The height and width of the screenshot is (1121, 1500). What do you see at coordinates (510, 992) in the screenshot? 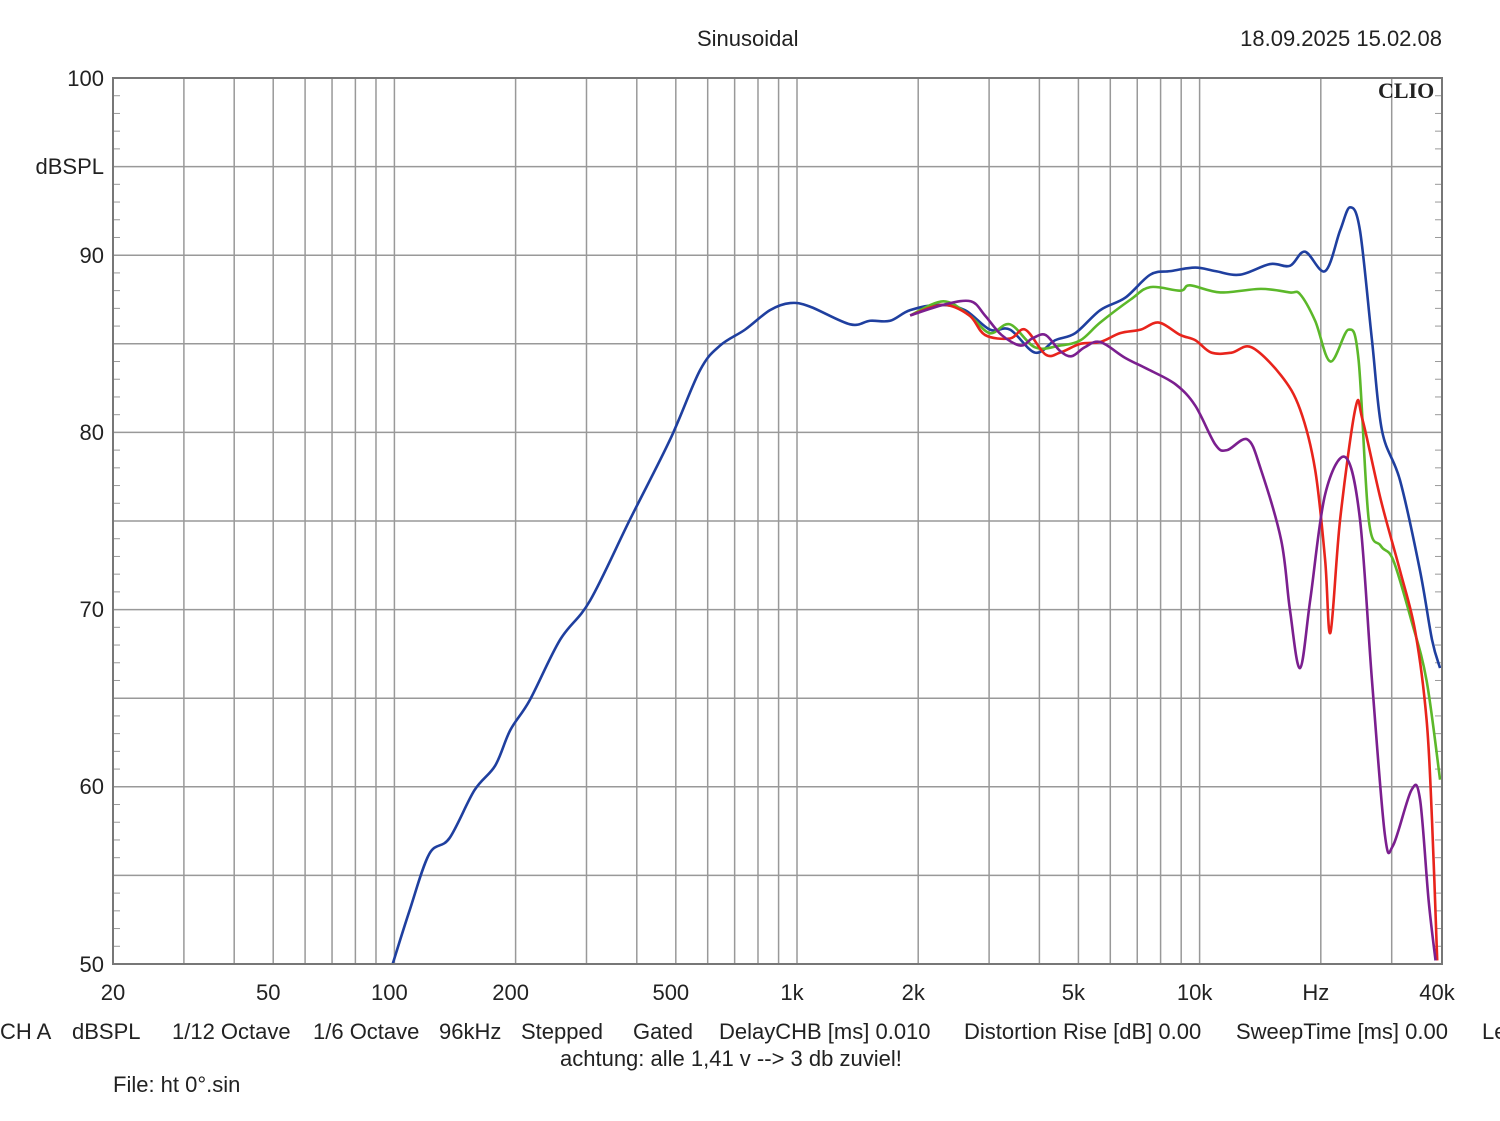
I see `x-tick-label: 200` at bounding box center [510, 992].